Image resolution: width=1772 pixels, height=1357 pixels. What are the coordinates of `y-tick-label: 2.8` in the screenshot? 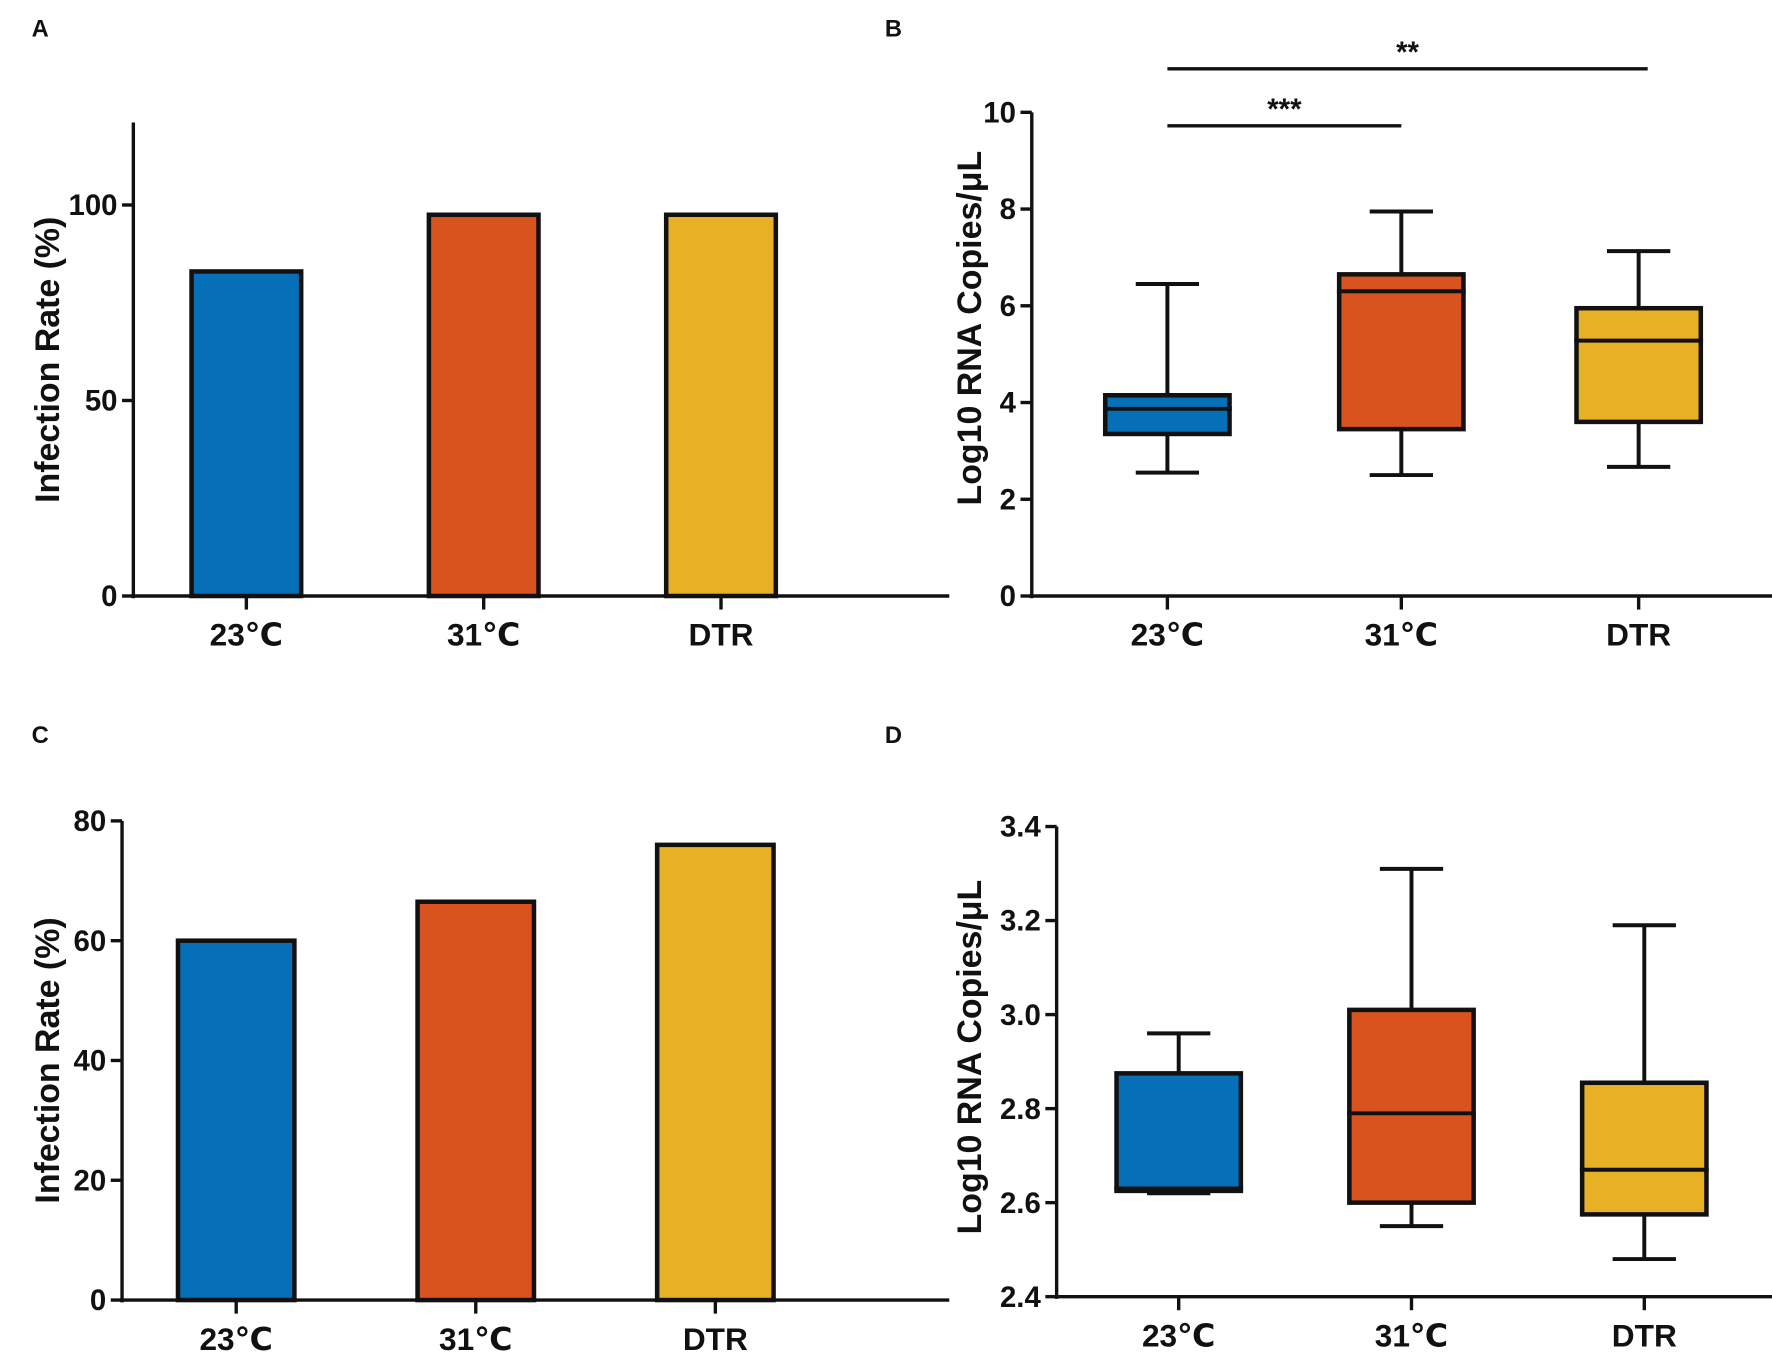 It's located at (1020, 1109).